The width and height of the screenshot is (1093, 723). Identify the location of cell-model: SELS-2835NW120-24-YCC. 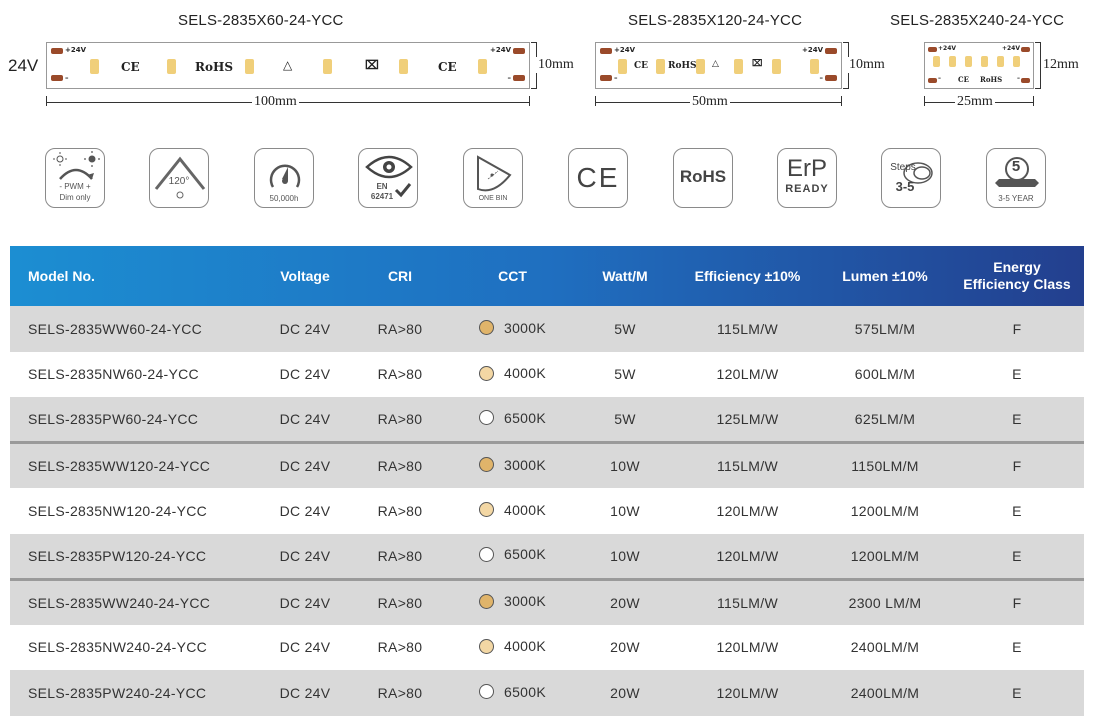
(118, 510).